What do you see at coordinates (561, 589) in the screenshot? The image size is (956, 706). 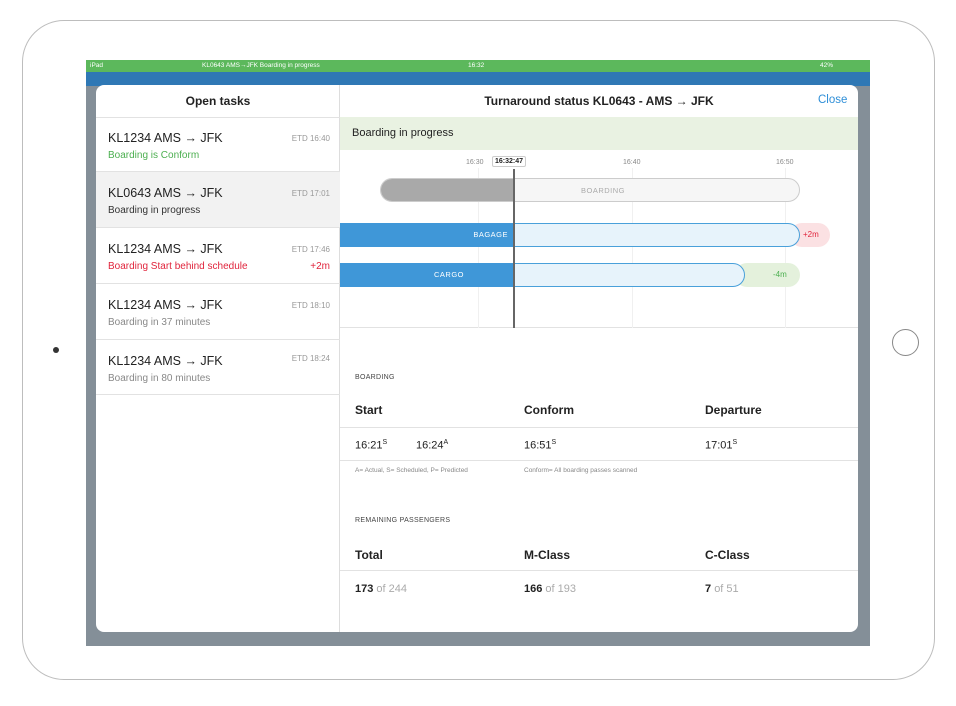 I see `capacity: of 193` at bounding box center [561, 589].